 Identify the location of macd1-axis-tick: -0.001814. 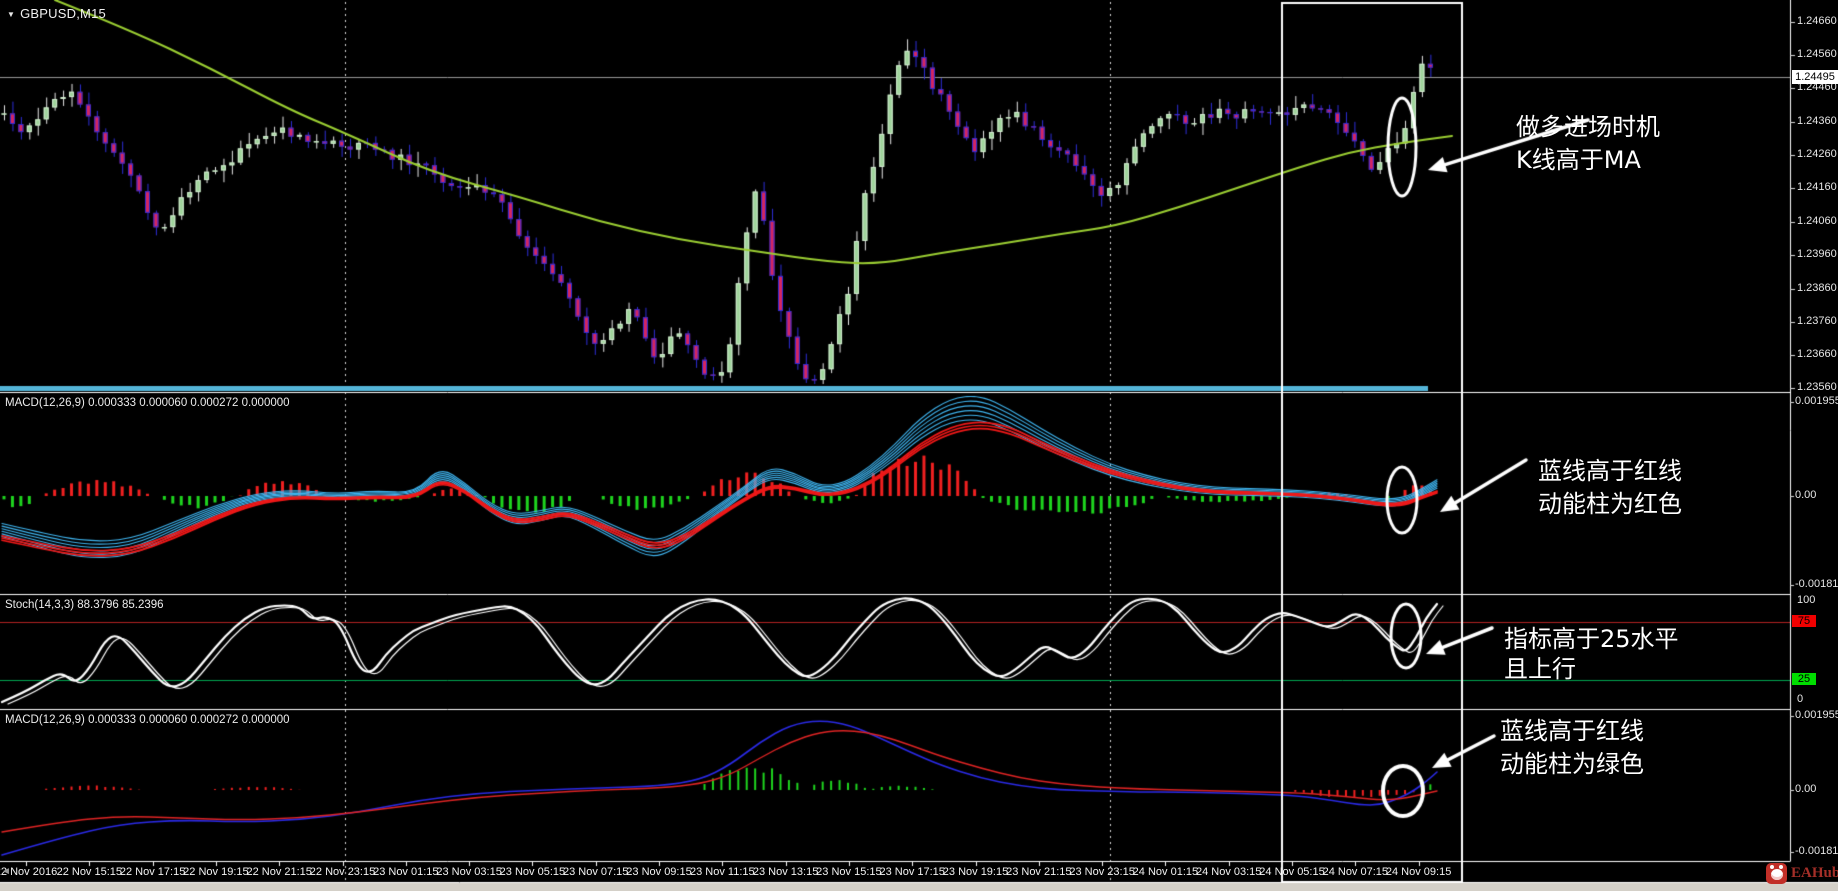
(1816, 584).